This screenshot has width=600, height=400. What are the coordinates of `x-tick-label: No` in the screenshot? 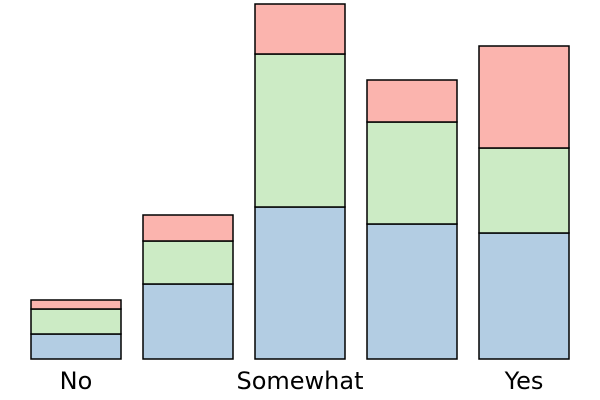 It's located at (76, 381).